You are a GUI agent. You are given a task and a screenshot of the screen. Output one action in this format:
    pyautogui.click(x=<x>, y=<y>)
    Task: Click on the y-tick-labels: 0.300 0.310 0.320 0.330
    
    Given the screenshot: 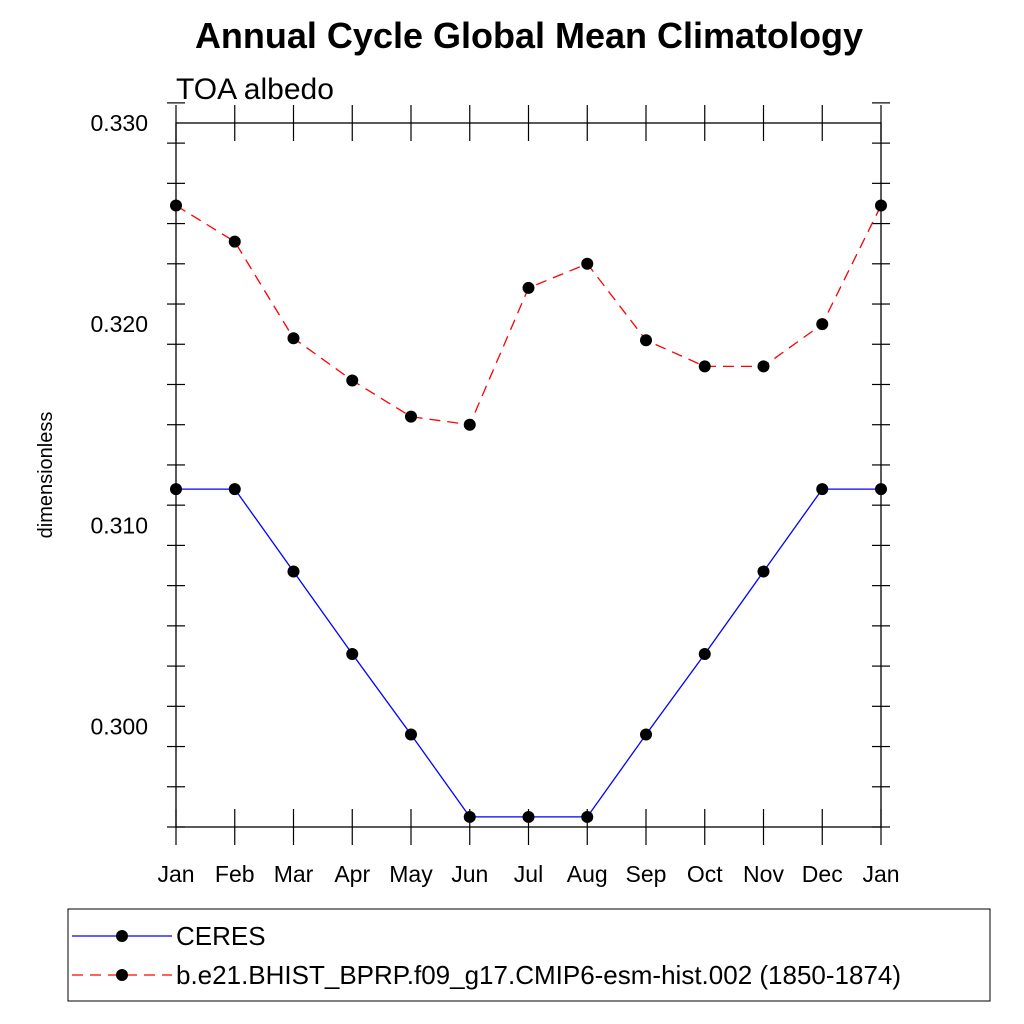 What is the action you would take?
    pyautogui.click(x=119, y=424)
    